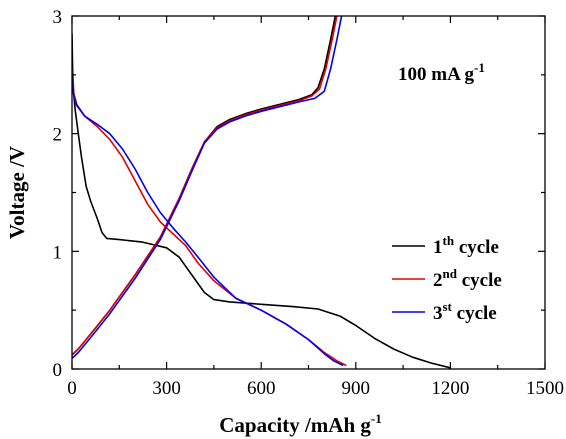 This screenshot has width=566, height=439. I want to click on legend-label-base: 3, so click(438, 313).